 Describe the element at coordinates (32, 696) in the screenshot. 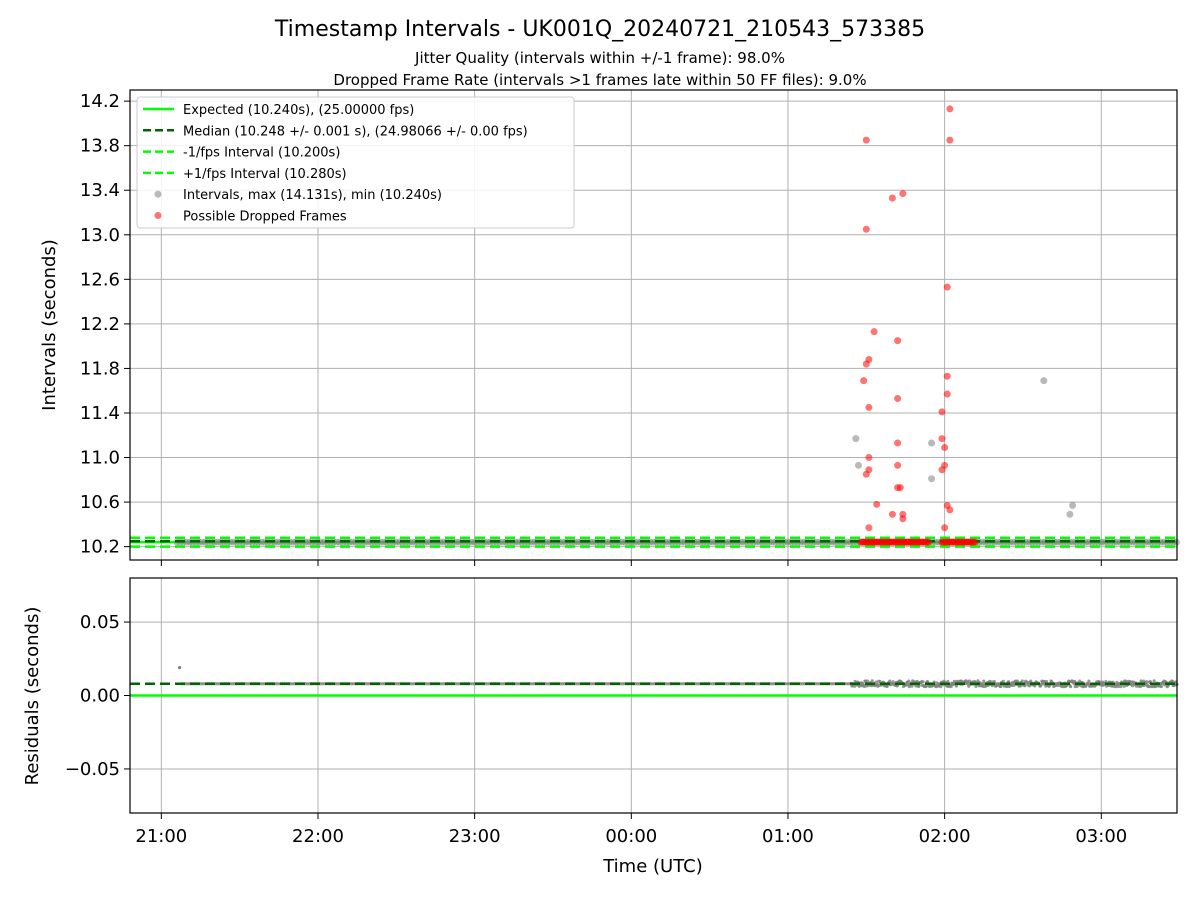

I see `bottom-y-axis-label: Residuals (seconds)` at that location.